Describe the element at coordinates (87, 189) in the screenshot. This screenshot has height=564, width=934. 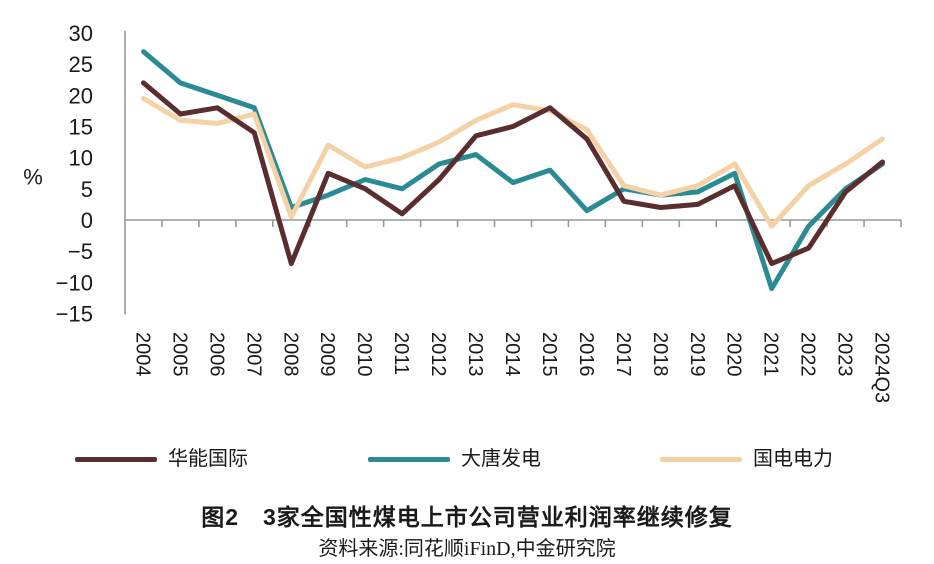
I see `y-tick-label: 5` at that location.